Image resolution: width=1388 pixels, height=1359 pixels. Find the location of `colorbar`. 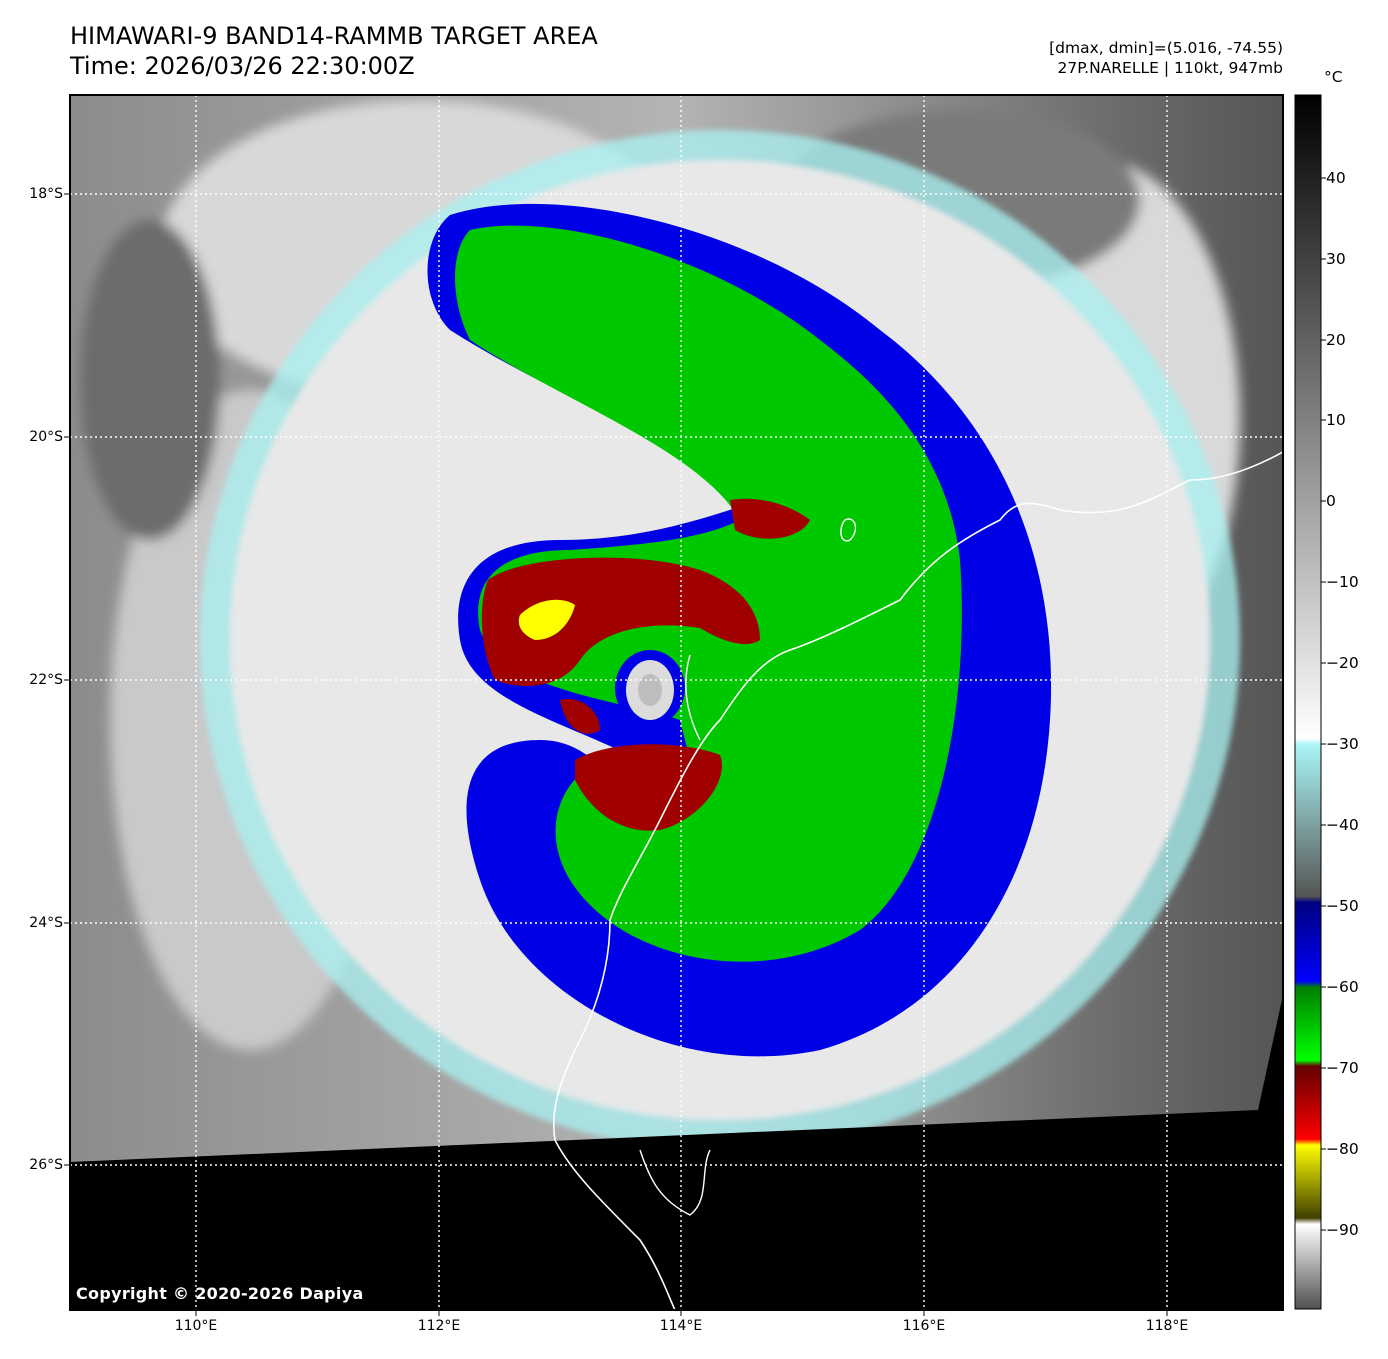

colorbar is located at coordinates (1308, 702).